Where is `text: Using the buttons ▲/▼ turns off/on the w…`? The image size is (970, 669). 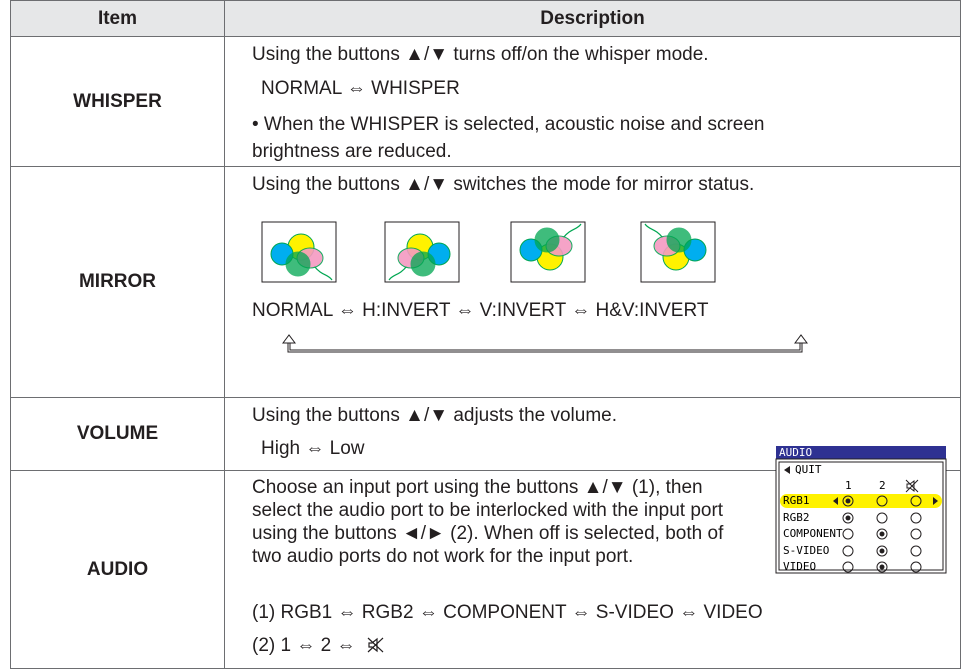 text: Using the buttons ▲/▼ turns off/on the w… is located at coordinates (480, 54).